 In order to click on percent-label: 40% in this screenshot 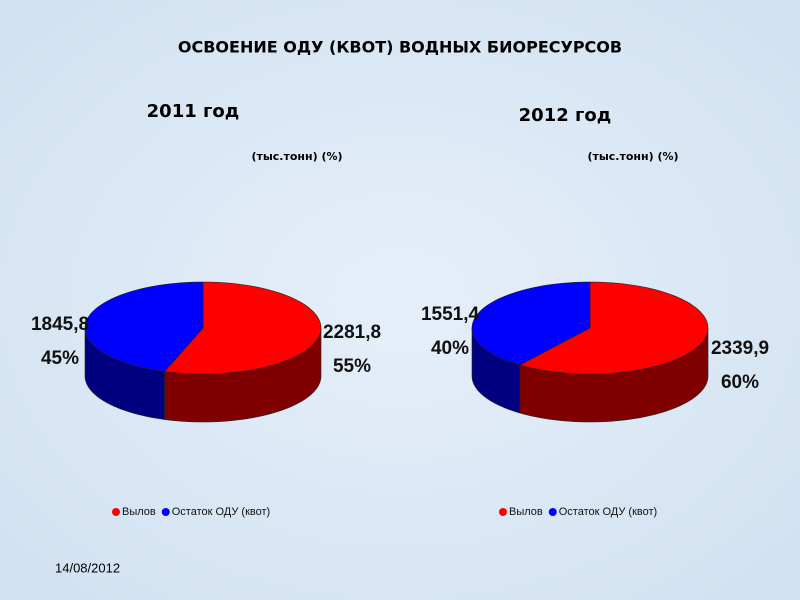, I will do `click(450, 348)`.